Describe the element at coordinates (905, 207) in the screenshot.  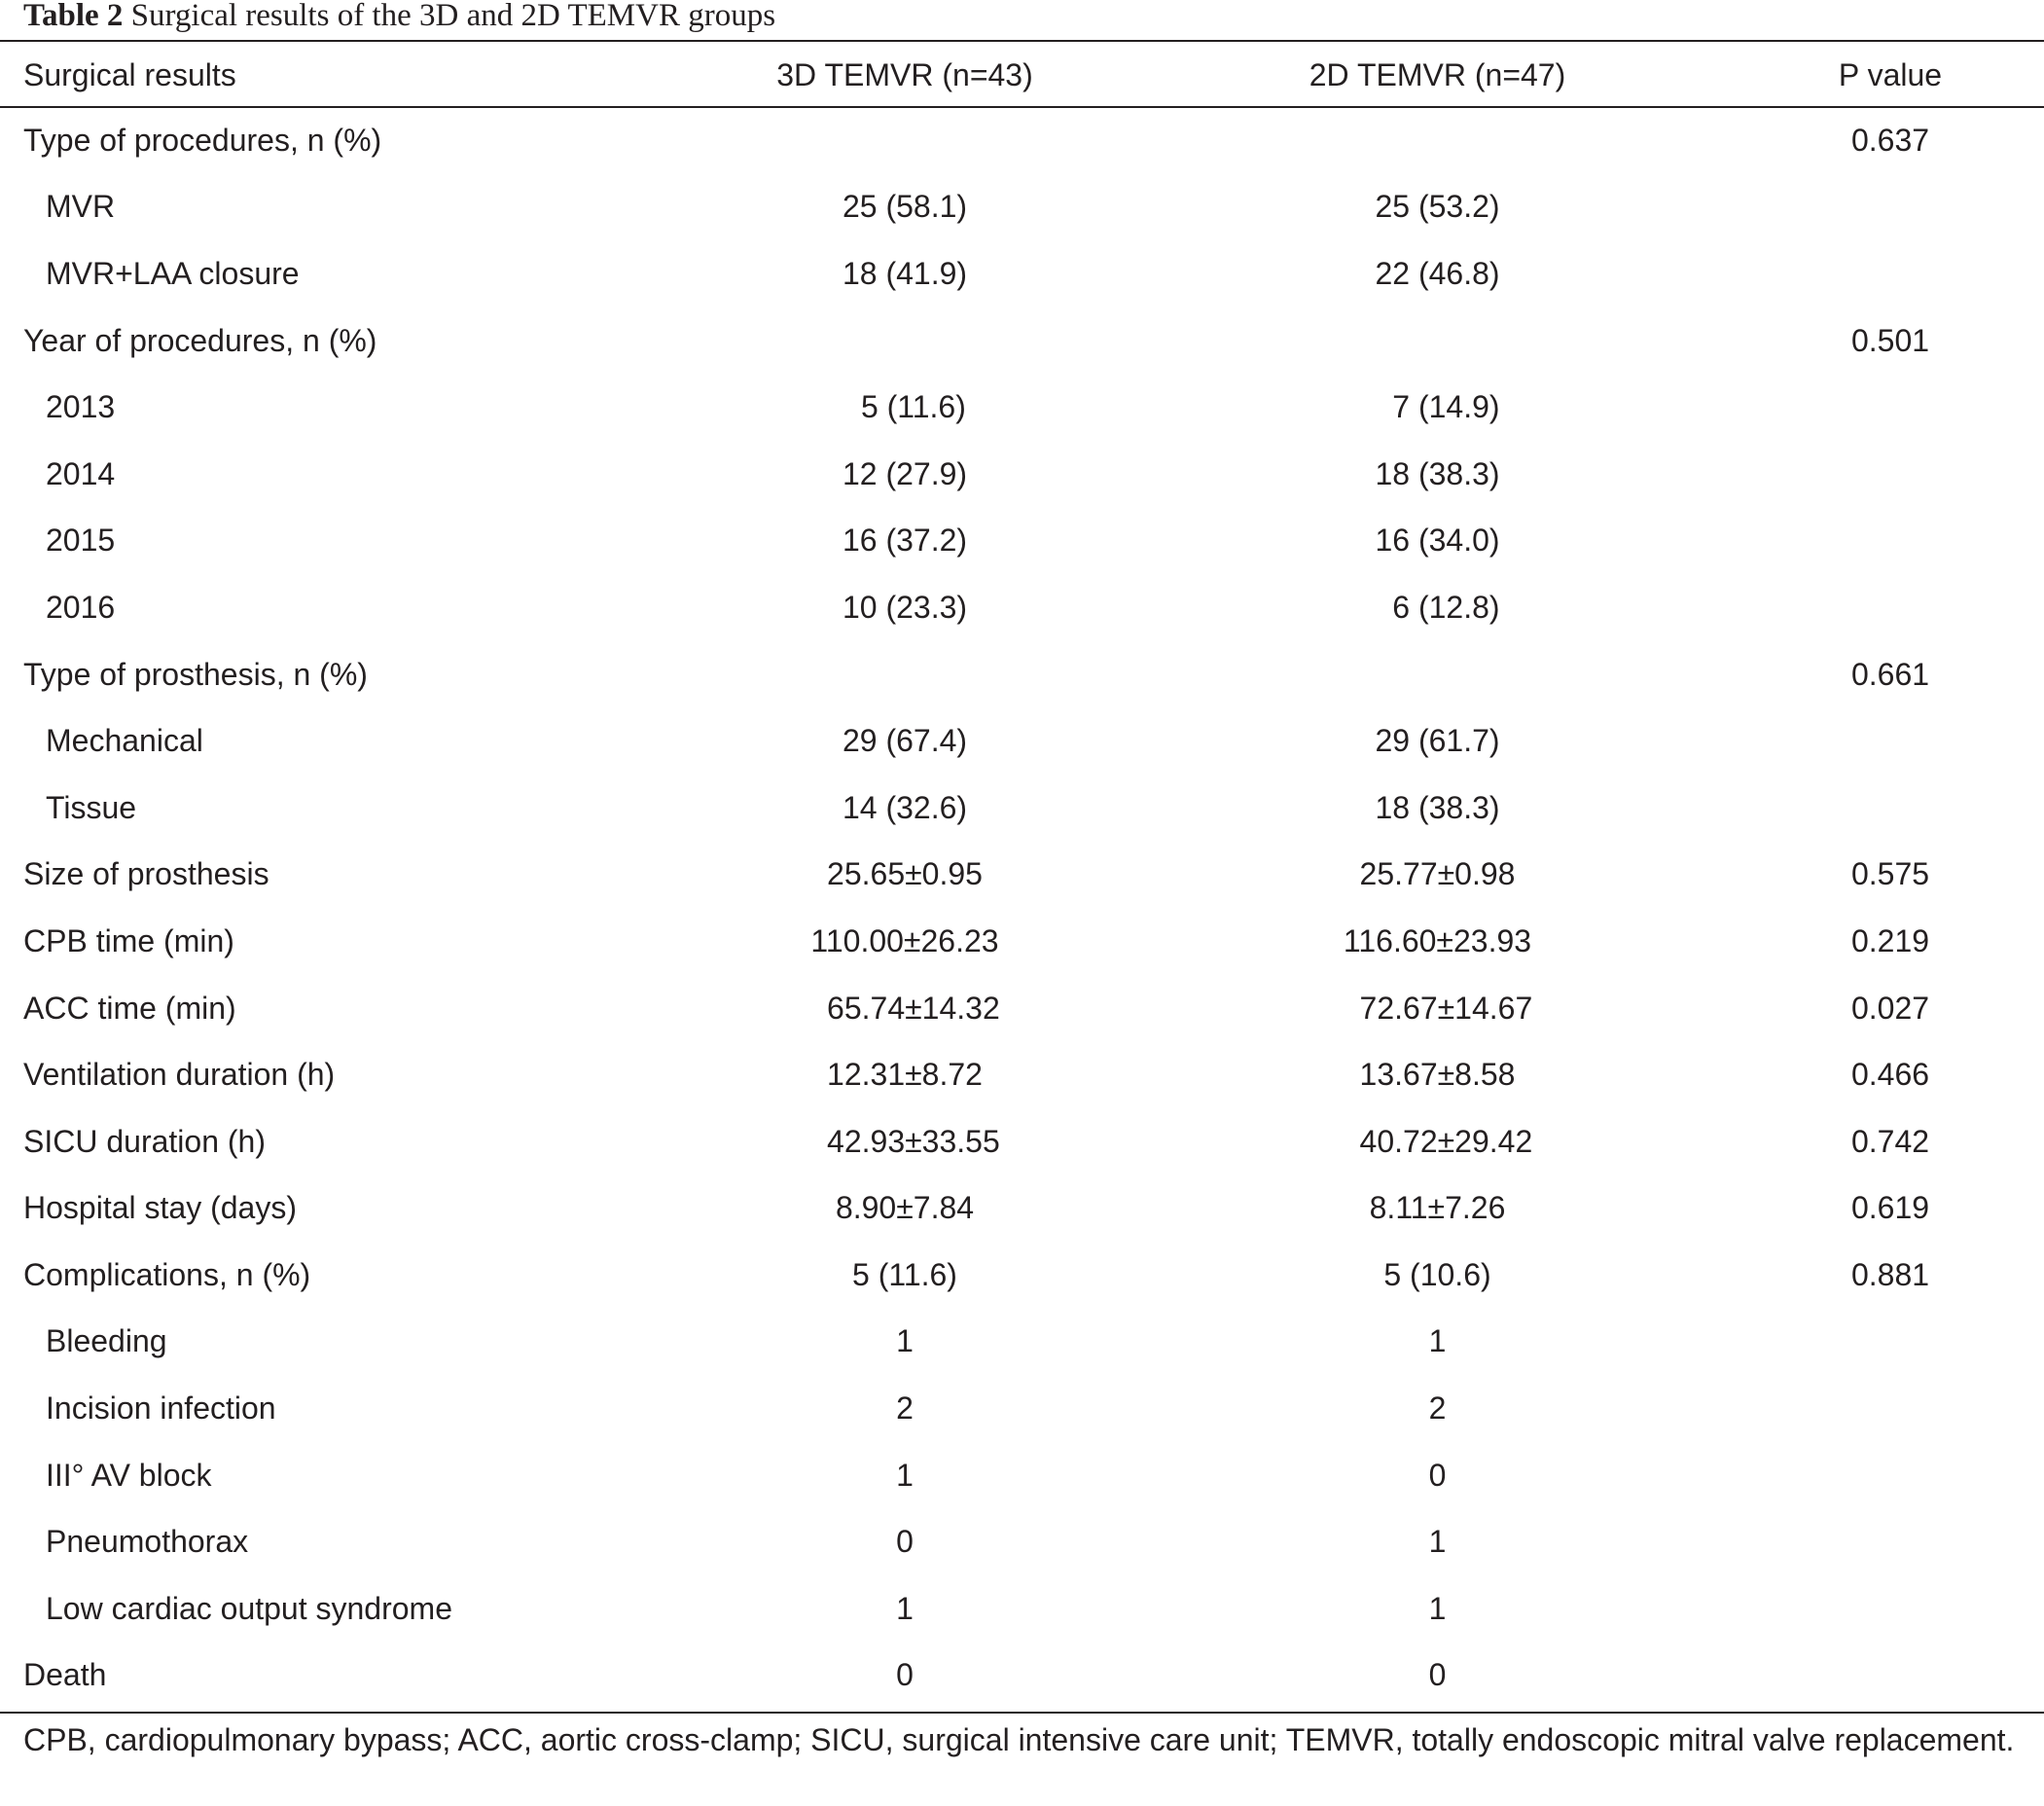
I see `cell-3d-temvr: 25 (58.1)` at that location.